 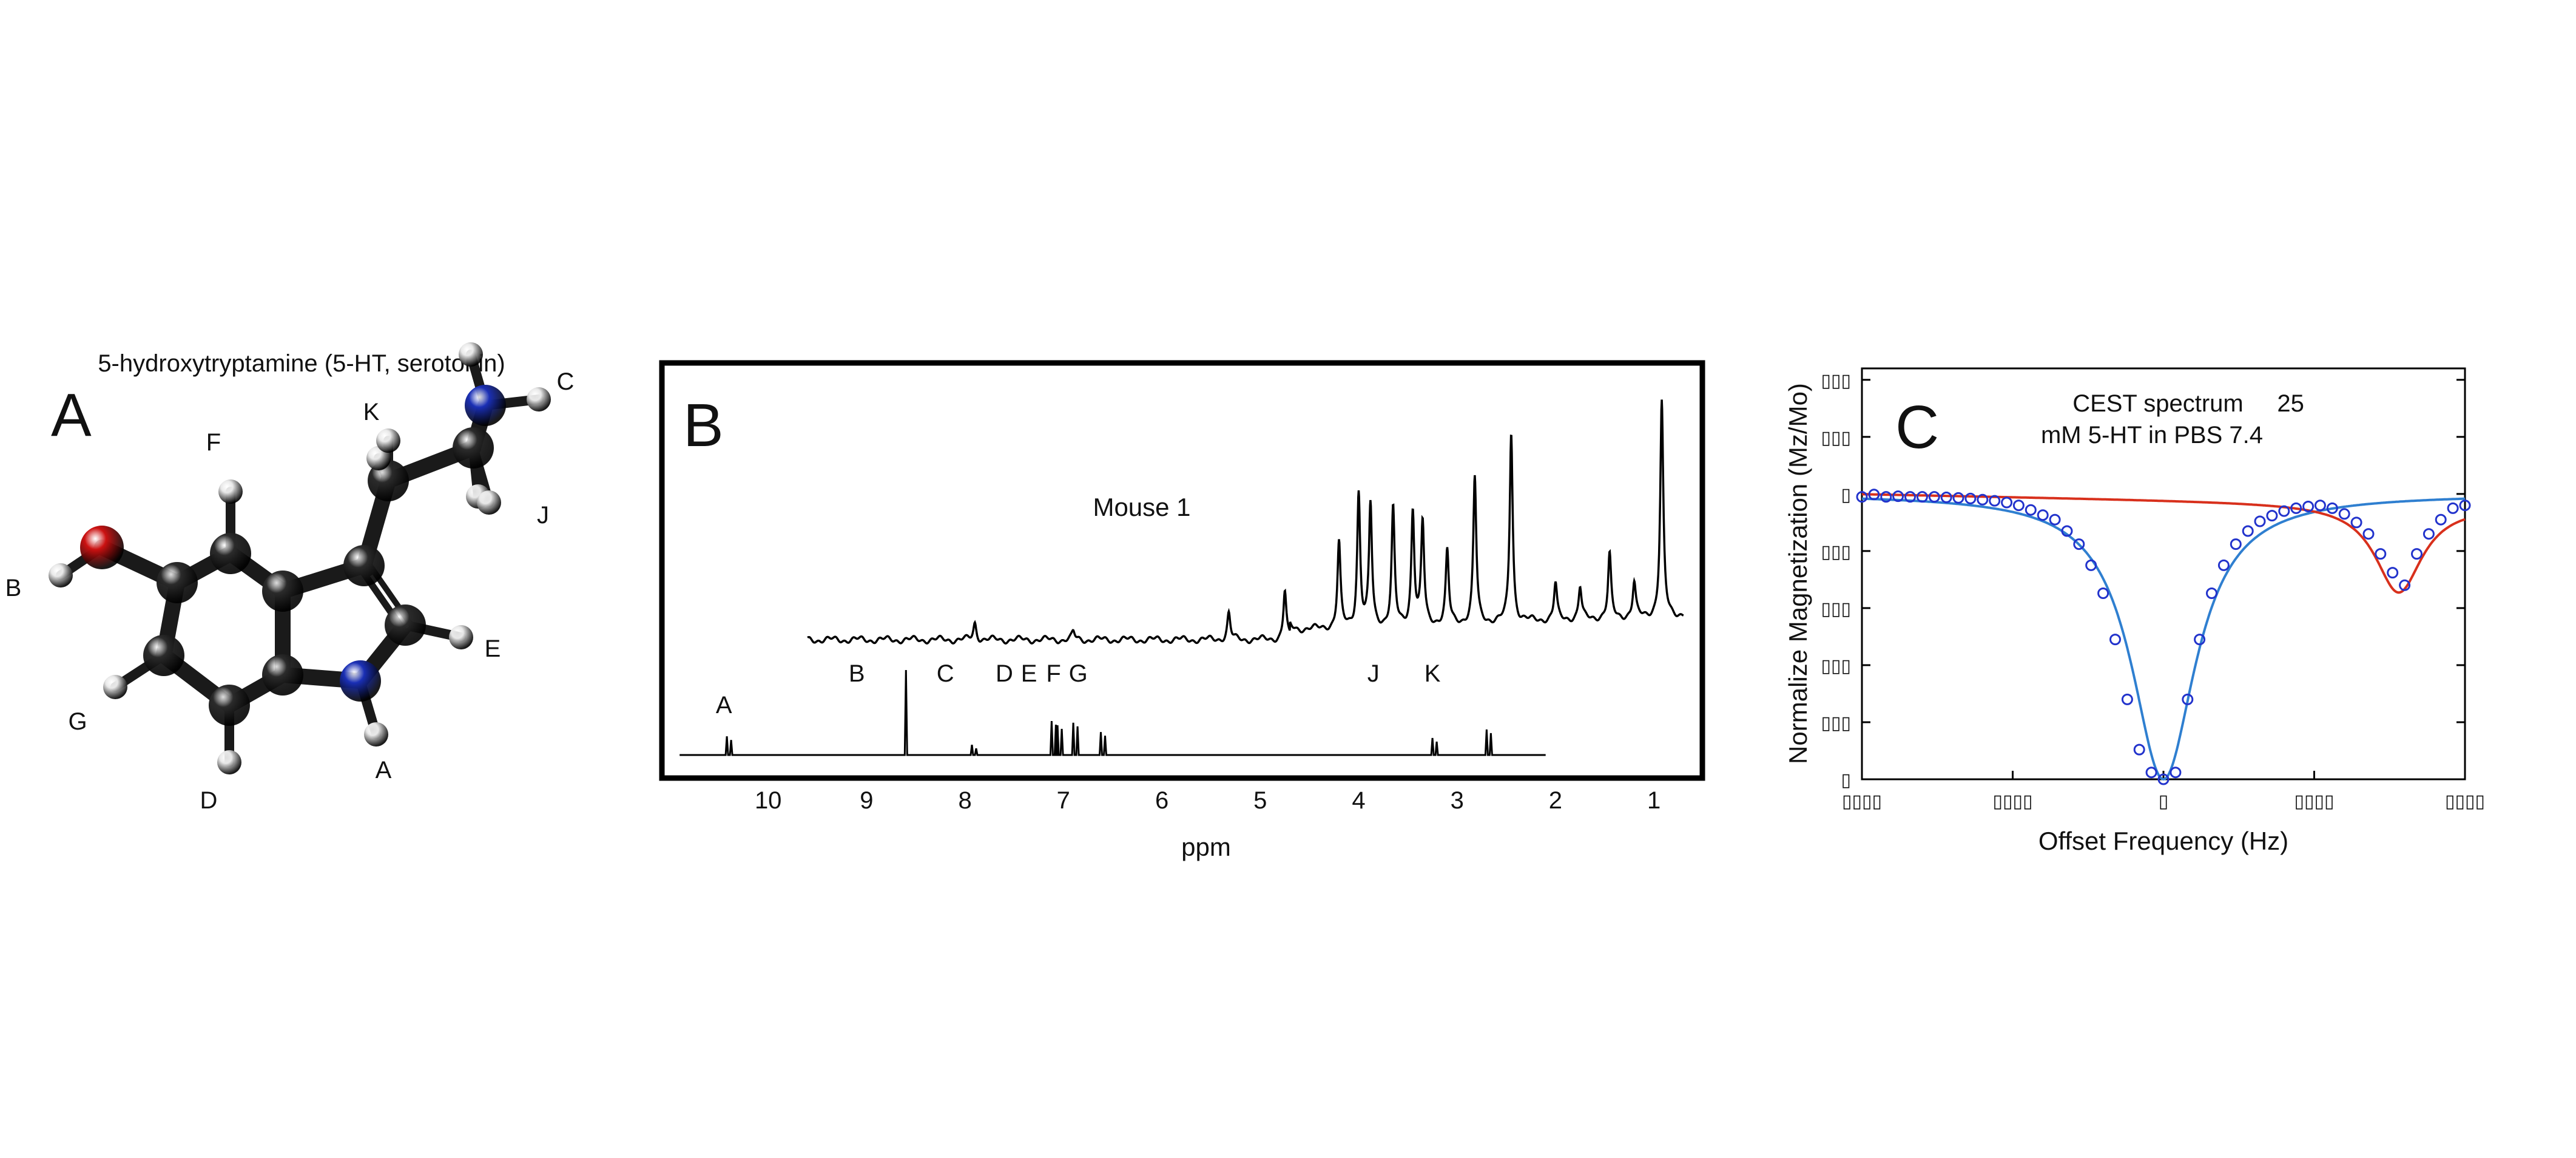 I want to click on panel-b-frame, so click(x=1182, y=570).